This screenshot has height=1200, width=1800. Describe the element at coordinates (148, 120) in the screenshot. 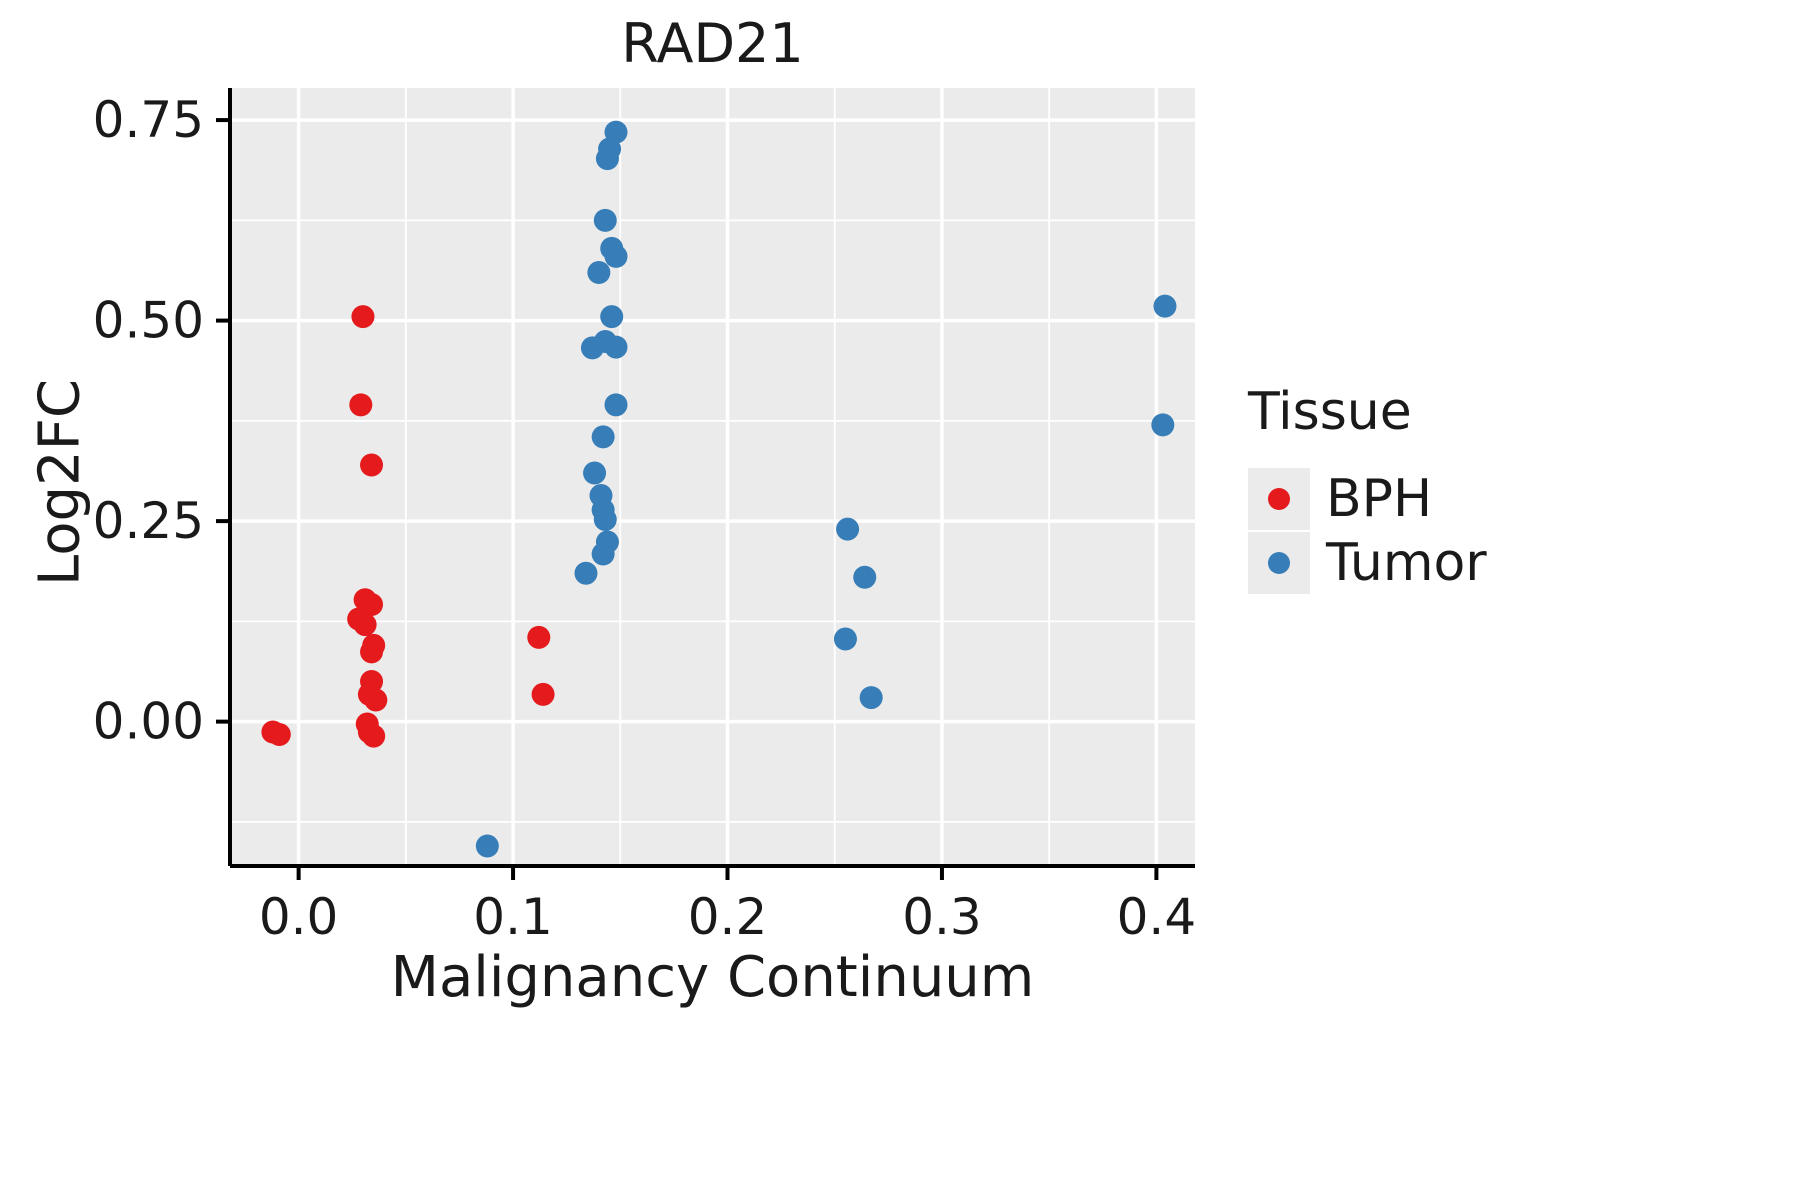

I see `y-tick-label: 0.75` at that location.